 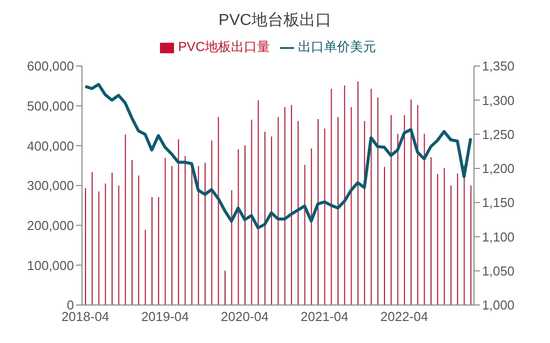 What do you see at coordinates (498, 66) in the screenshot?
I see `y2-tick-label: 1,350` at bounding box center [498, 66].